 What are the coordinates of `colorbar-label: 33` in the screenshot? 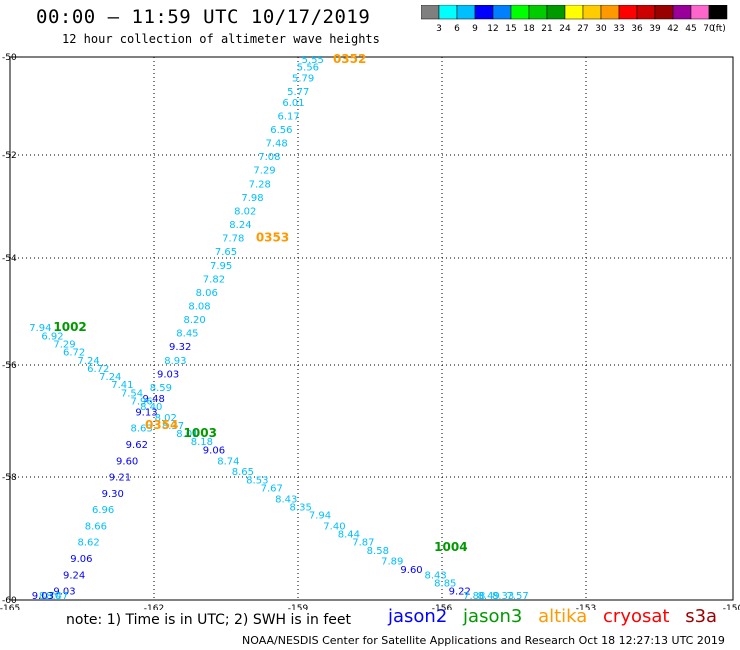 It's located at (618, 29).